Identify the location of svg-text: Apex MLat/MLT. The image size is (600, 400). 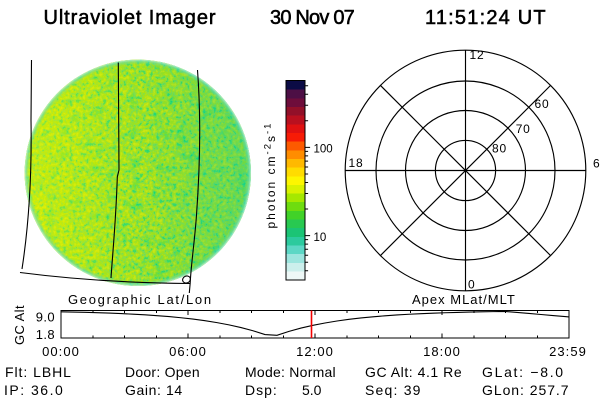
(464, 299).